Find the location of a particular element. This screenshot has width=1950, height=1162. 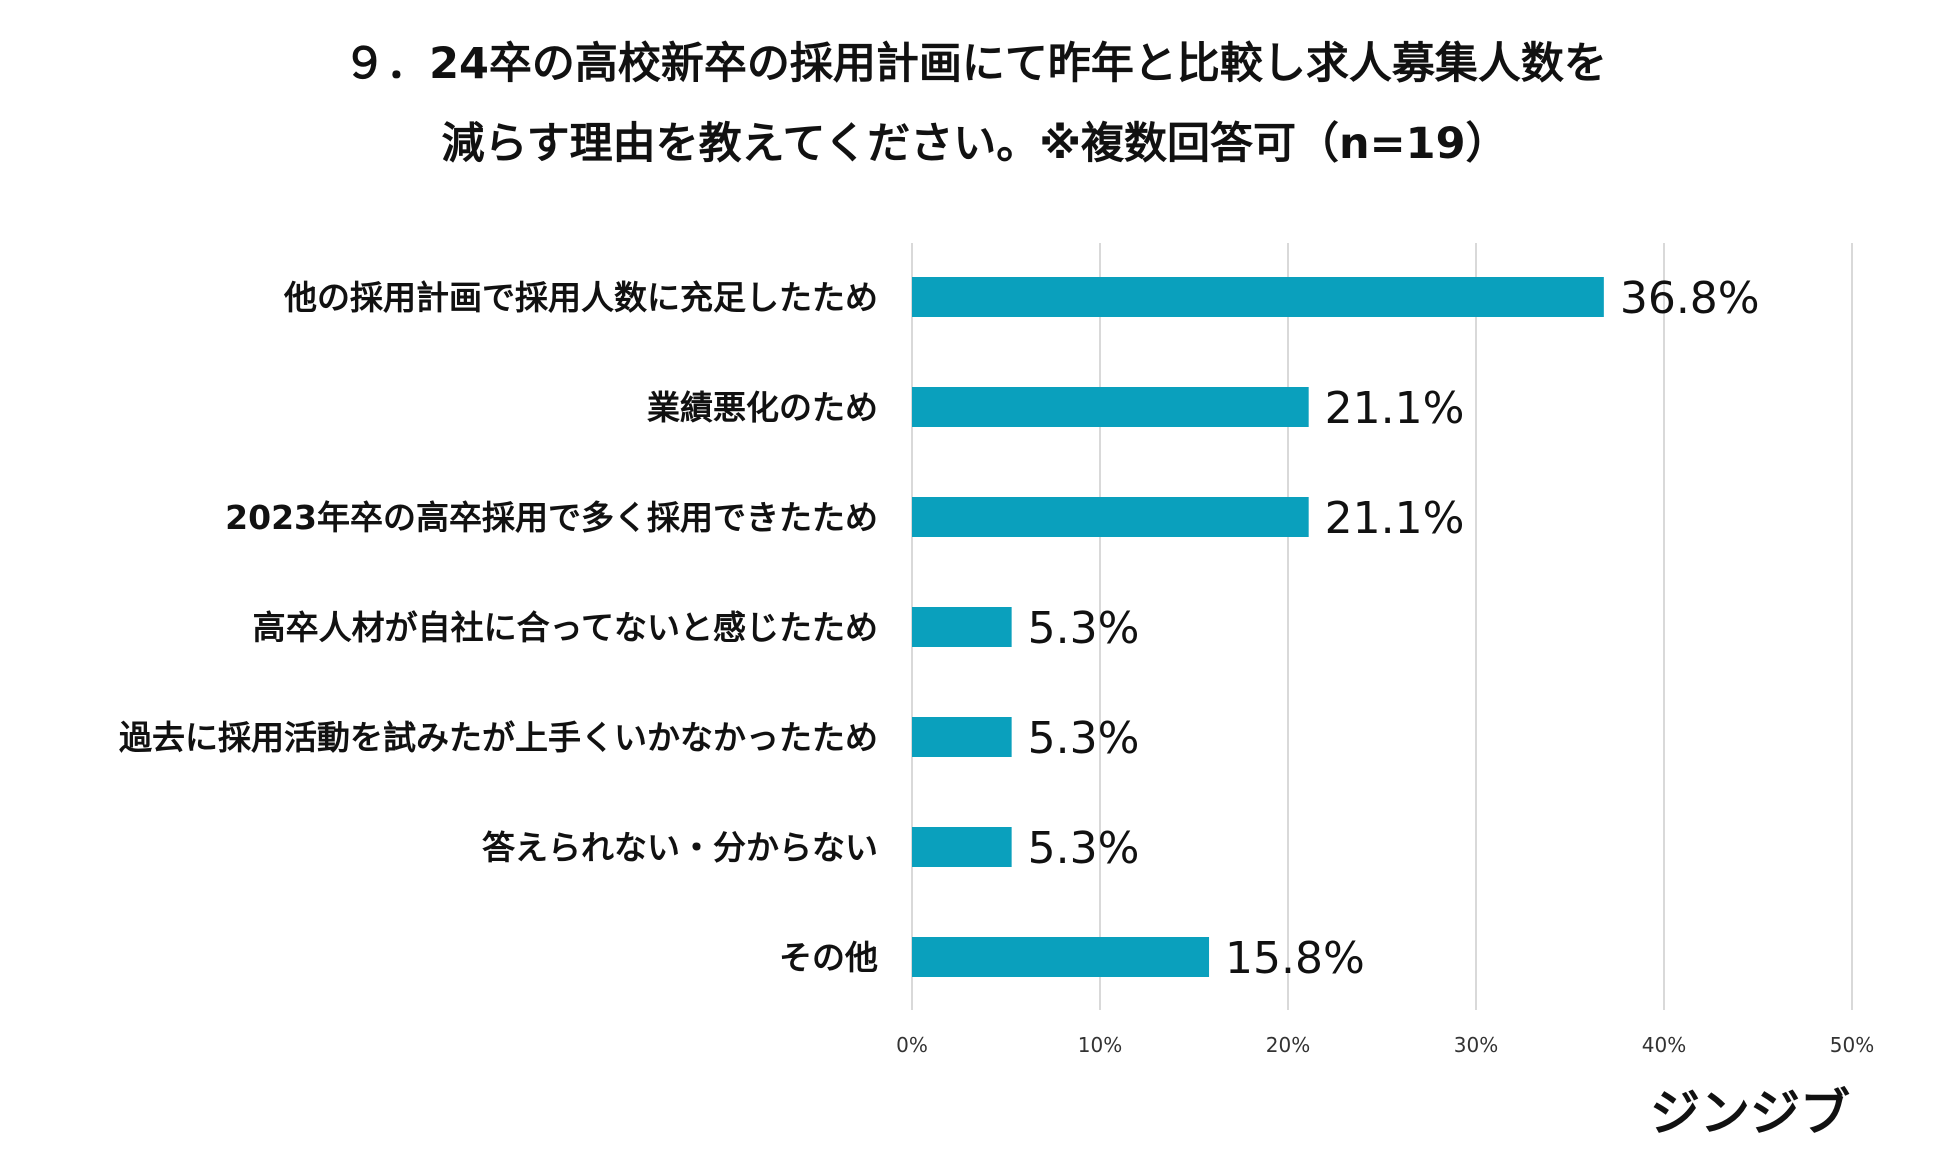

chart-title-line1: ９．24卒の高校新卒の採用計画にて昨年と比較し求人募集人数を is located at coordinates (975, 64).